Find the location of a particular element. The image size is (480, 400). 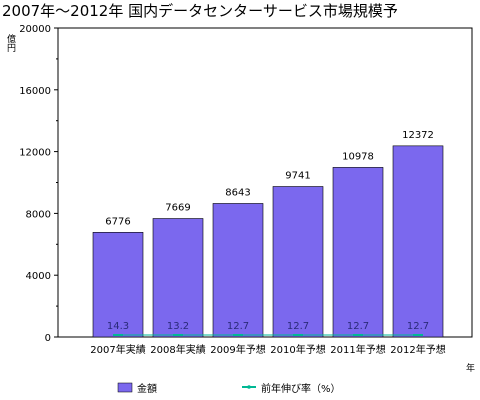

rate-value-label: 13.2 is located at coordinates (178, 326).